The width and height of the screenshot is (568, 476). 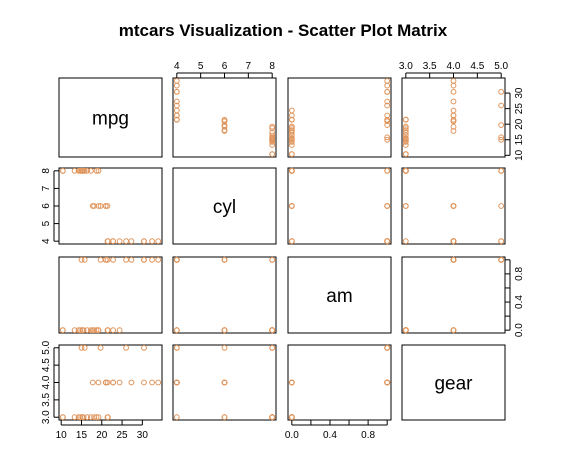 I want to click on tick-label: 3.0, so click(x=46, y=417).